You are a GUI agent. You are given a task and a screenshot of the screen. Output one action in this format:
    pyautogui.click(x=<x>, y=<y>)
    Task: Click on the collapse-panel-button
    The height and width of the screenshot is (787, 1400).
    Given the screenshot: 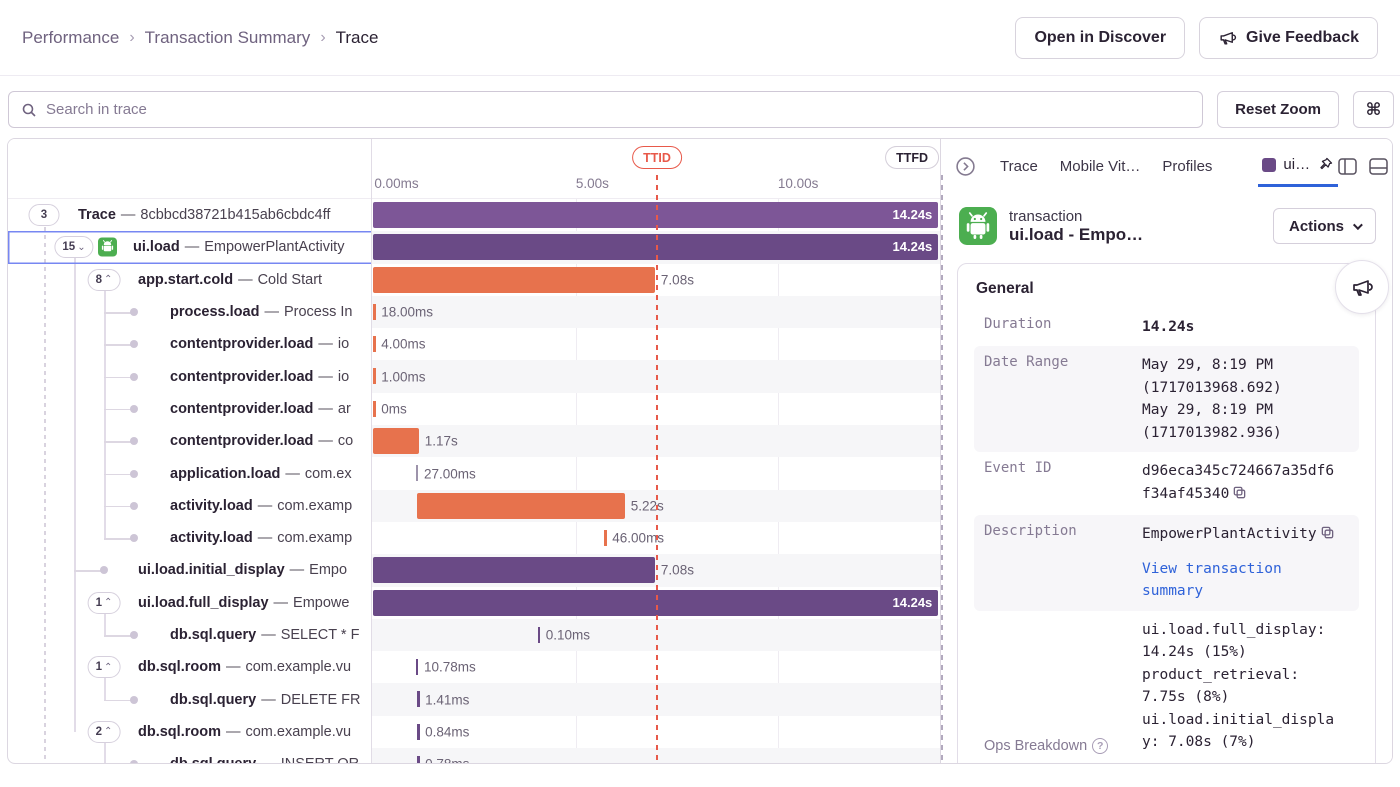 What is the action you would take?
    pyautogui.click(x=965, y=166)
    